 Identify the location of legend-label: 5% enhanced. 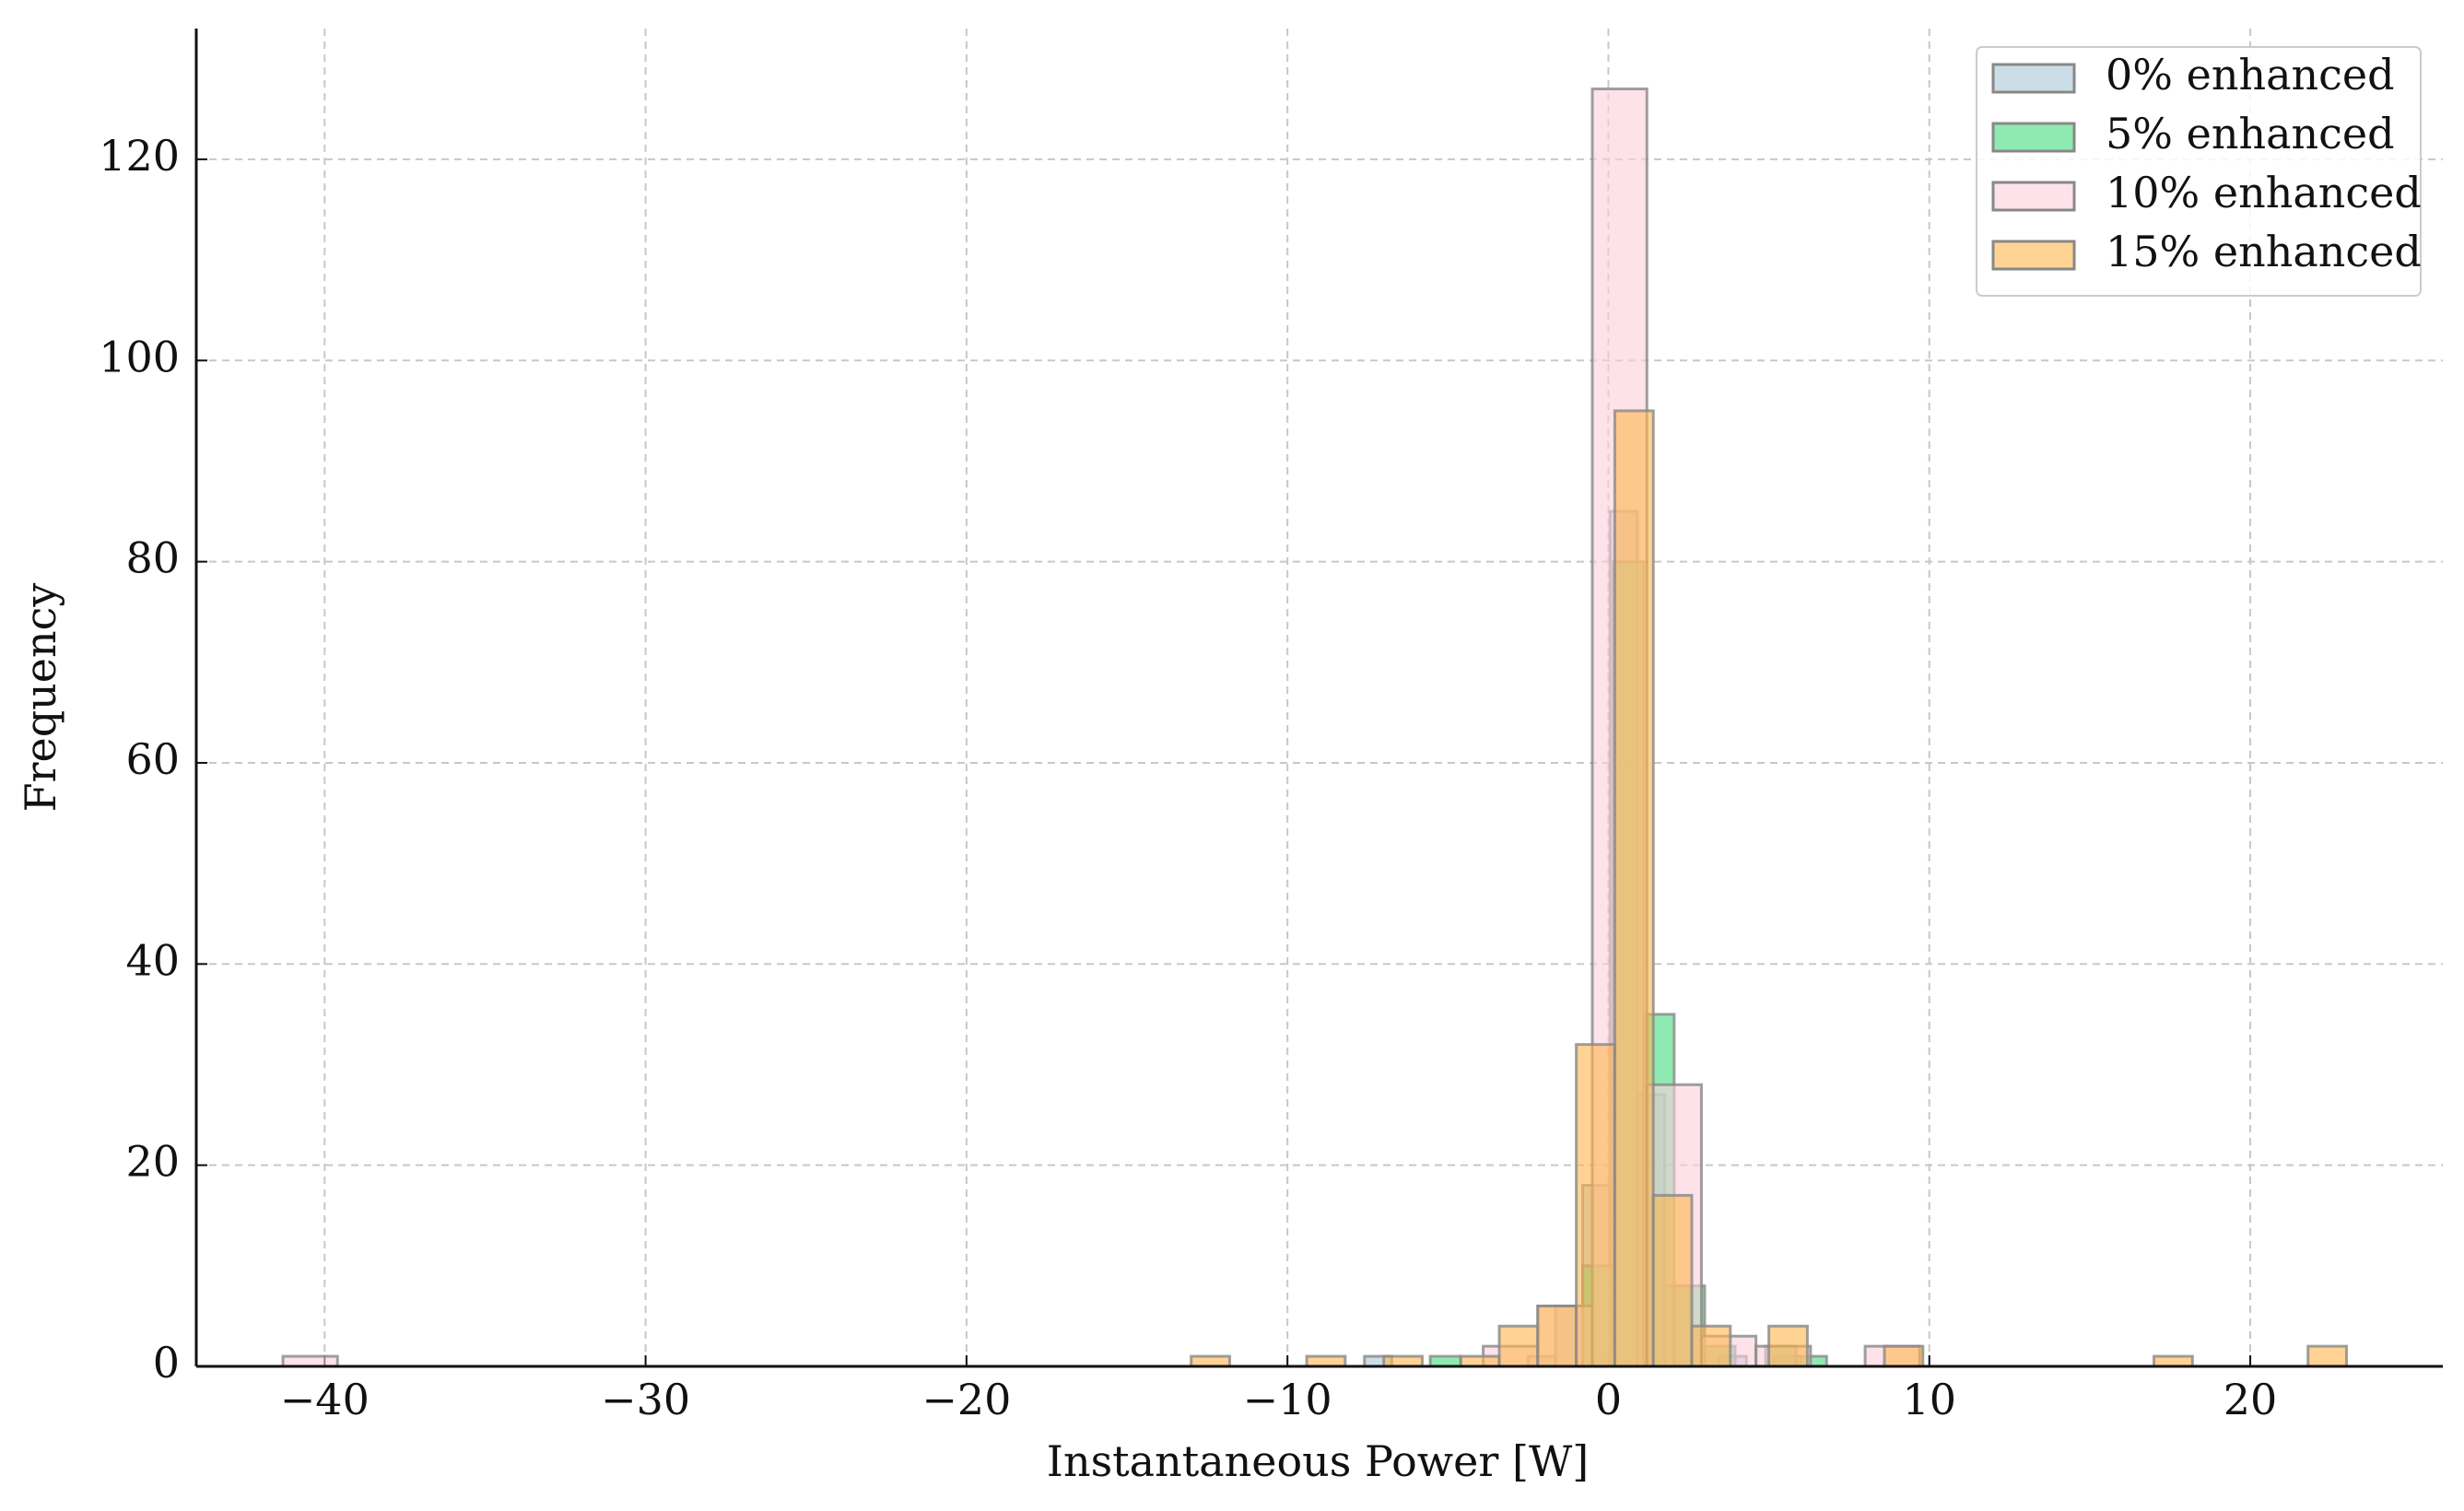
(2250, 134).